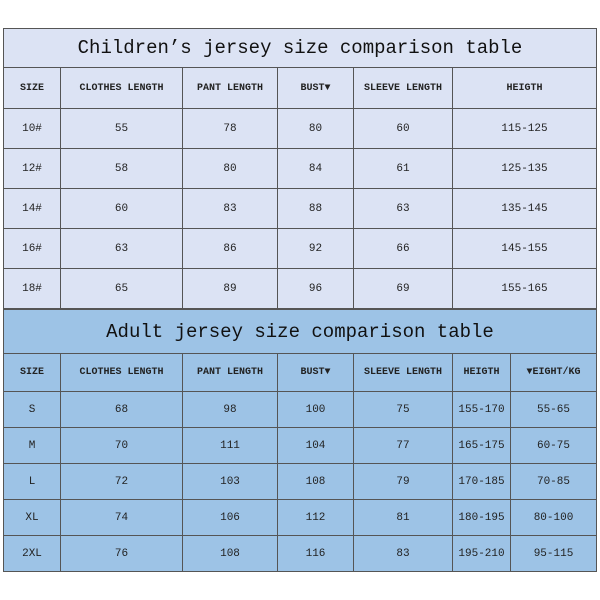 This screenshot has width=600, height=600. I want to click on table-row: S 68 98 100 75 155-170 55-65, so click(300, 409).